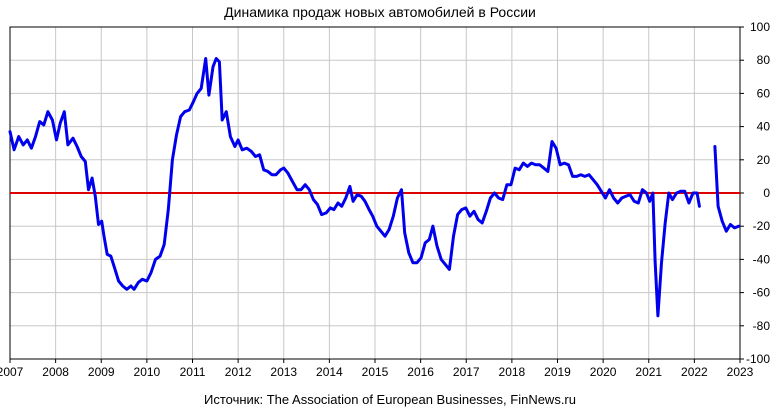 The width and height of the screenshot is (780, 412). Describe the element at coordinates (762, 293) in the screenshot. I see `y-tick-label: -60` at that location.